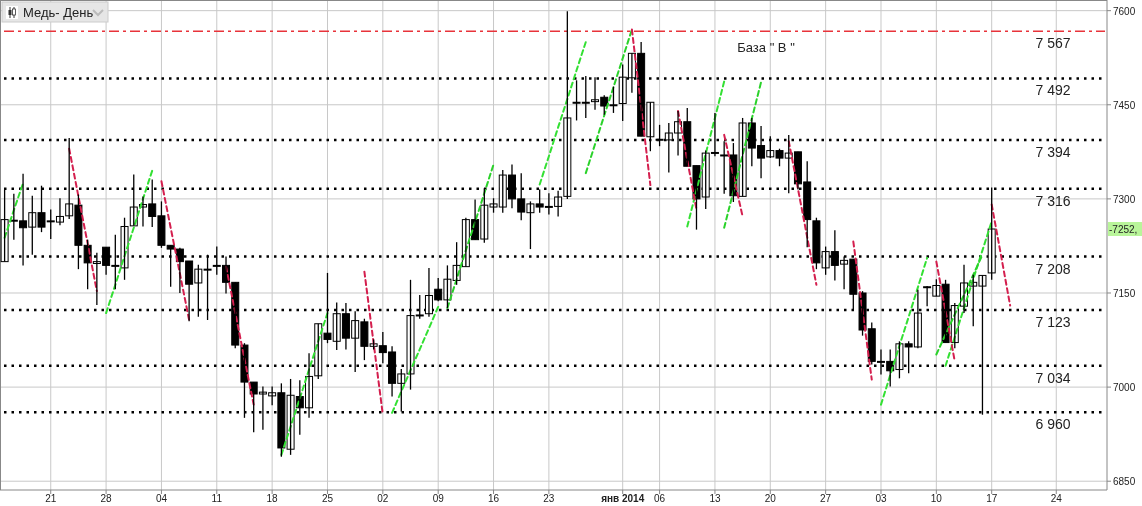 Image resolution: width=1142 pixels, height=506 pixels. Describe the element at coordinates (1124, 293) in the screenshot. I see `y-tick-label: 7150` at that location.